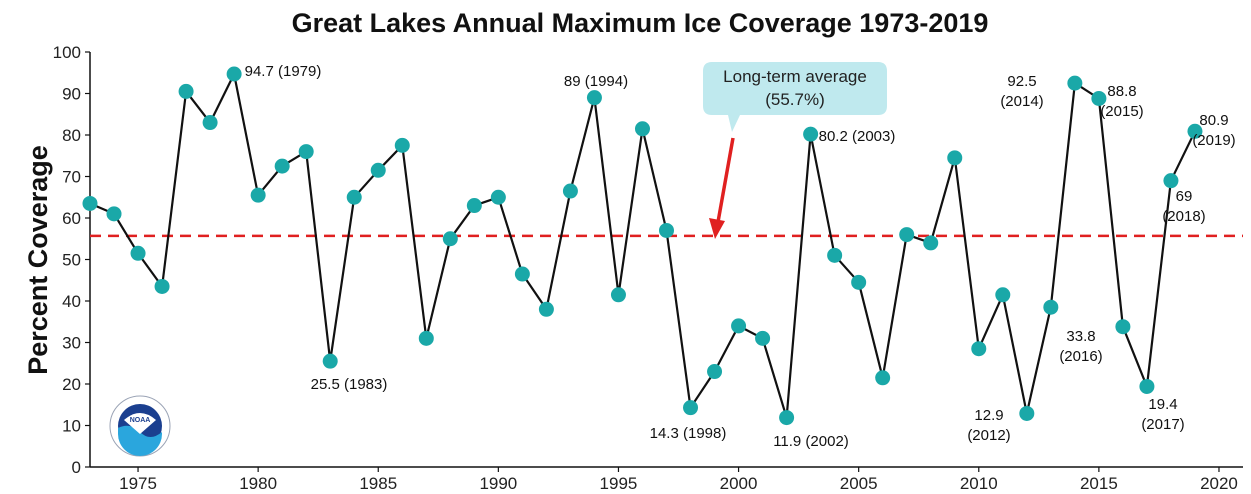 This screenshot has width=1251, height=494. I want to click on data-label: 92.5 (2014), so click(1021, 91).